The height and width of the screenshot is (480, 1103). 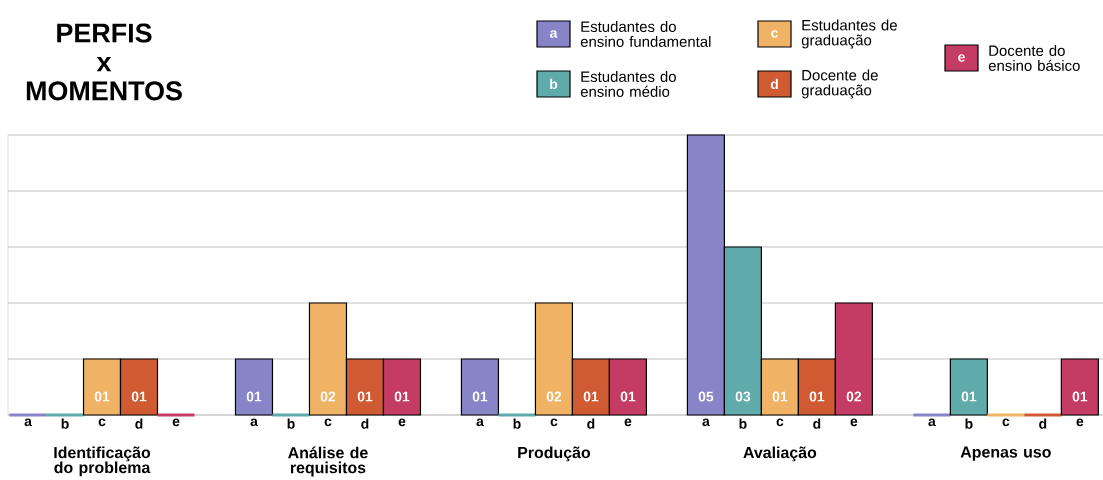 What do you see at coordinates (743, 396) in the screenshot?
I see `data-label: 03` at bounding box center [743, 396].